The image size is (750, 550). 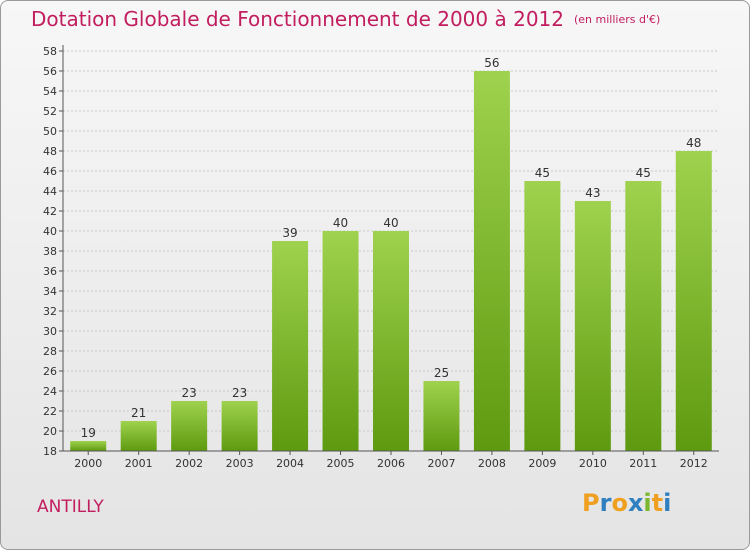 I want to click on logo-letter: t, so click(x=657, y=503).